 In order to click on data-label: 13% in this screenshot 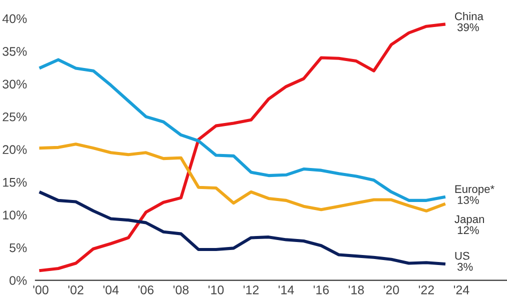, I will do `click(468, 200)`.